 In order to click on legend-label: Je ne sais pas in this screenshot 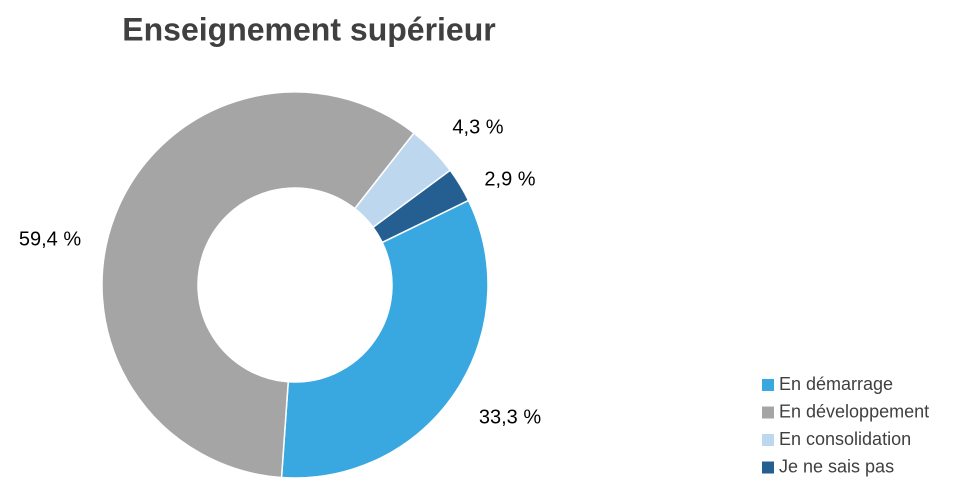, I will do `click(836, 466)`.